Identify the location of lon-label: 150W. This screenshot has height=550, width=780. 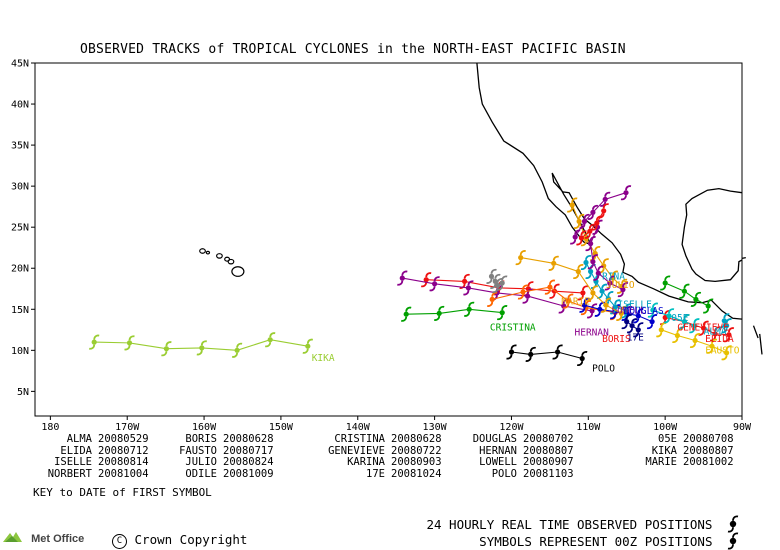
(281, 427).